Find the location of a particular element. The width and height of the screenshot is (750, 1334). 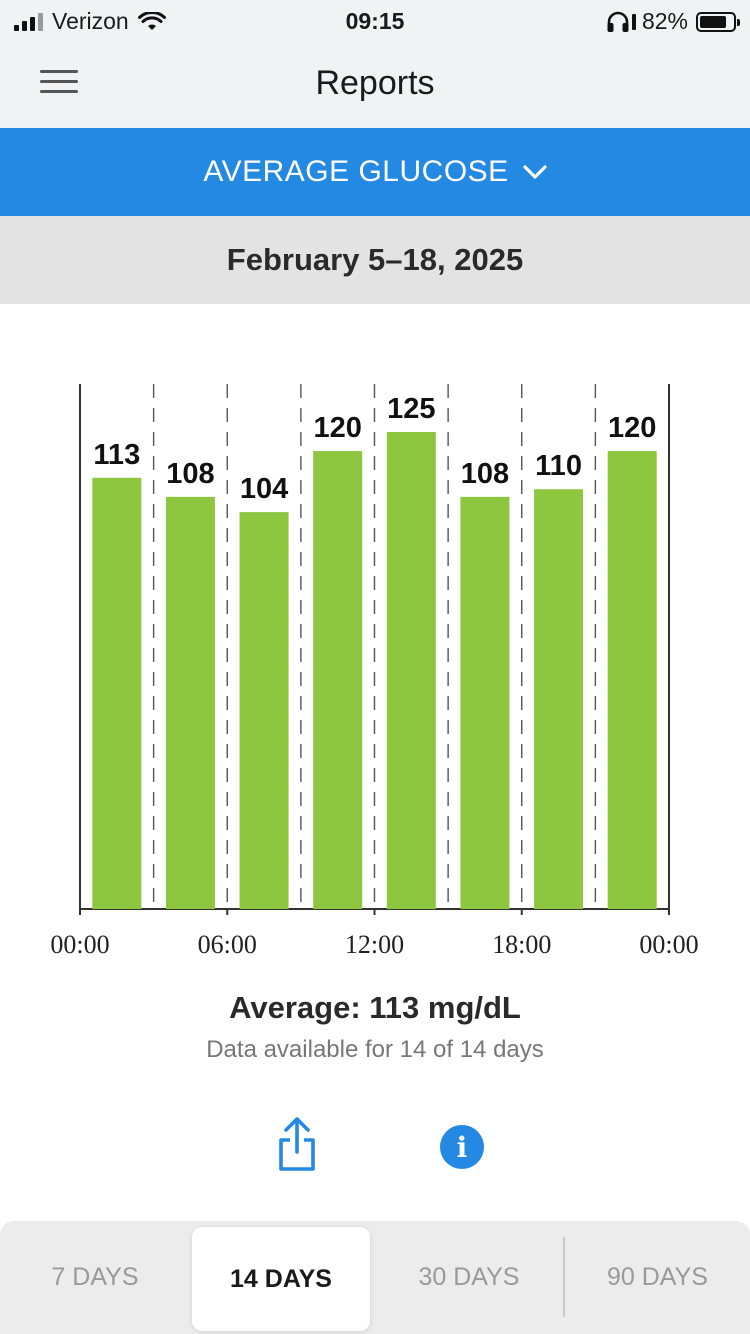

share-icon is located at coordinates (297, 1146).